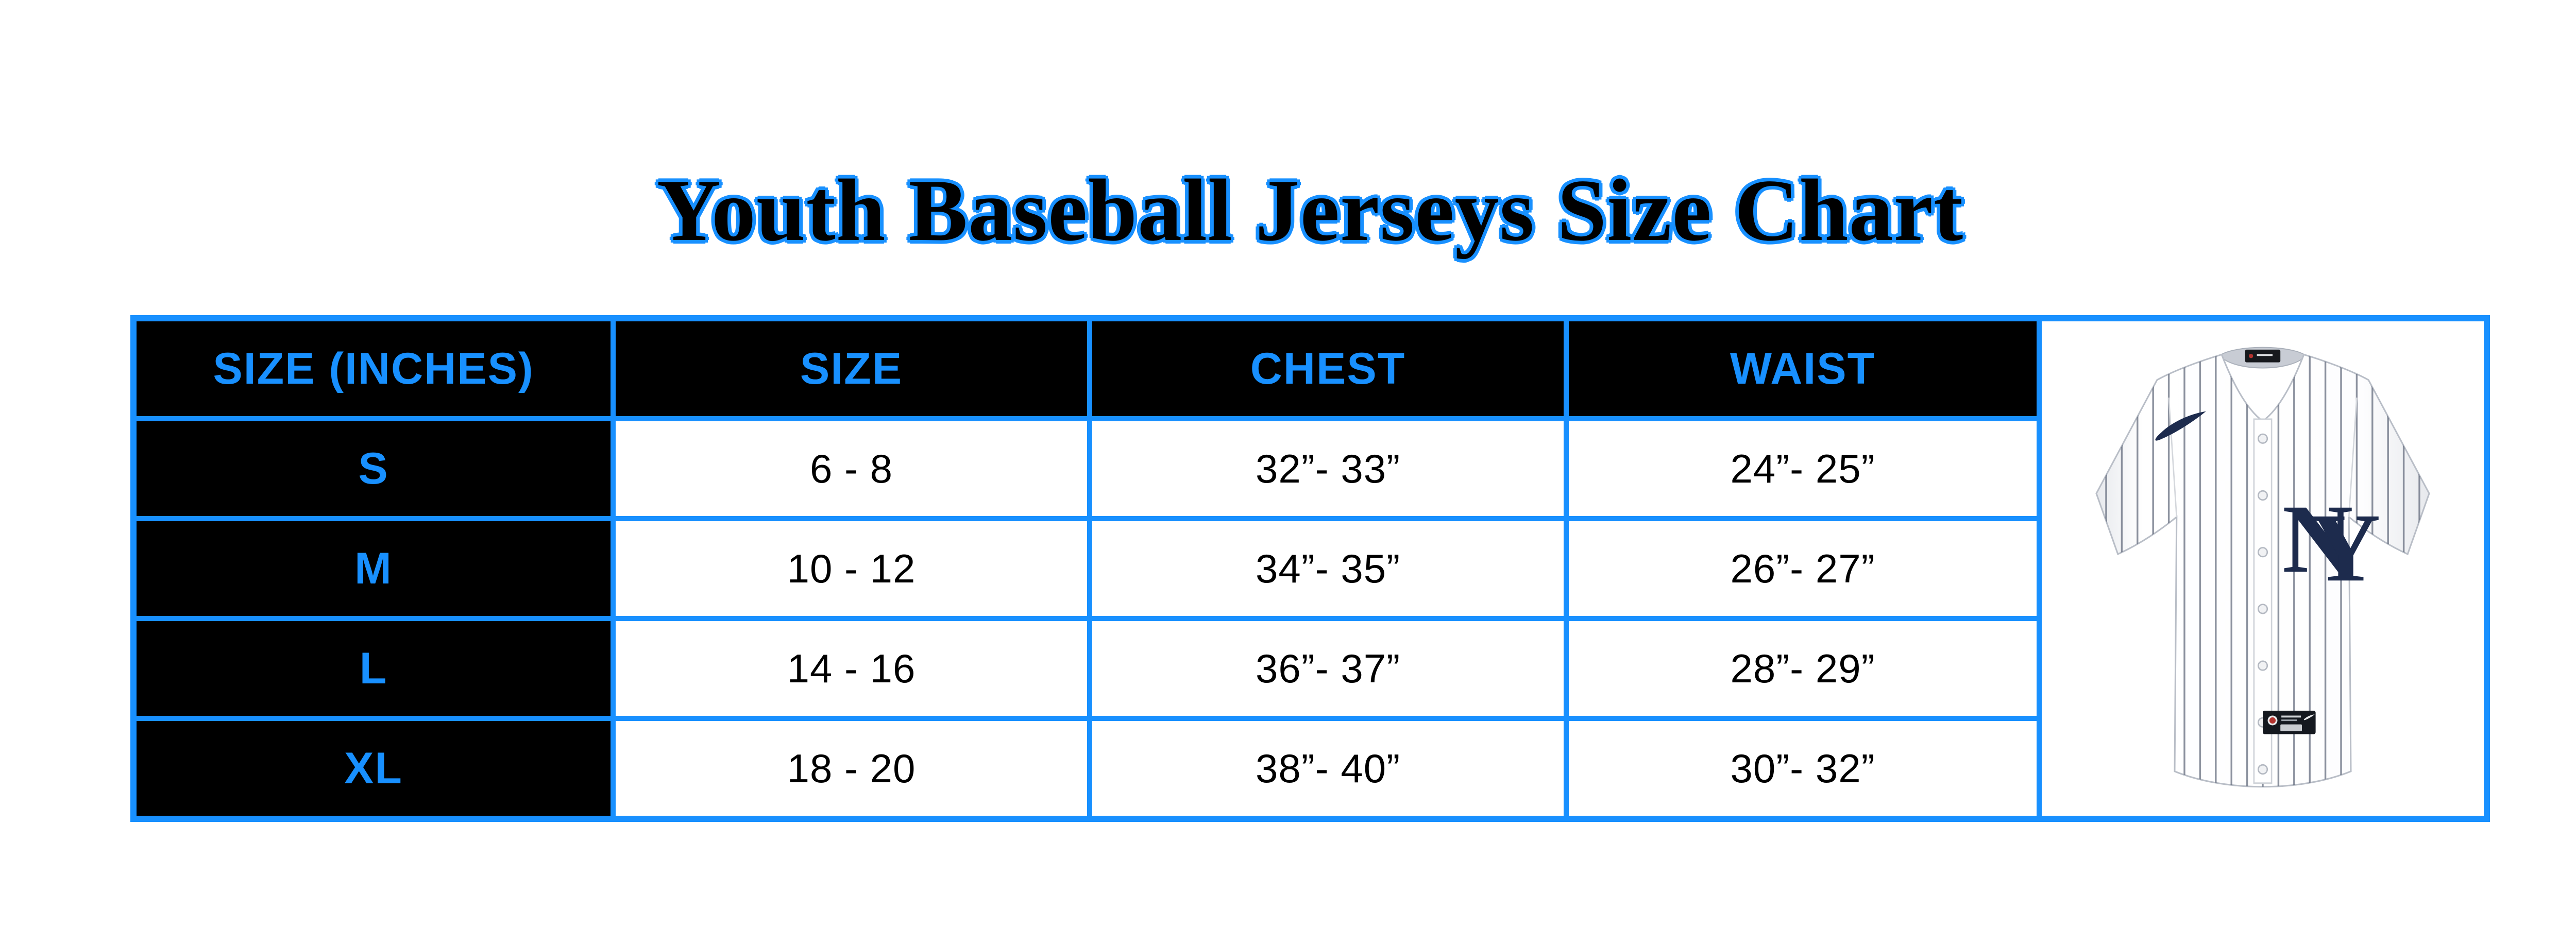  What do you see at coordinates (2180, 426) in the screenshot?
I see `nike-swoosh-icon` at bounding box center [2180, 426].